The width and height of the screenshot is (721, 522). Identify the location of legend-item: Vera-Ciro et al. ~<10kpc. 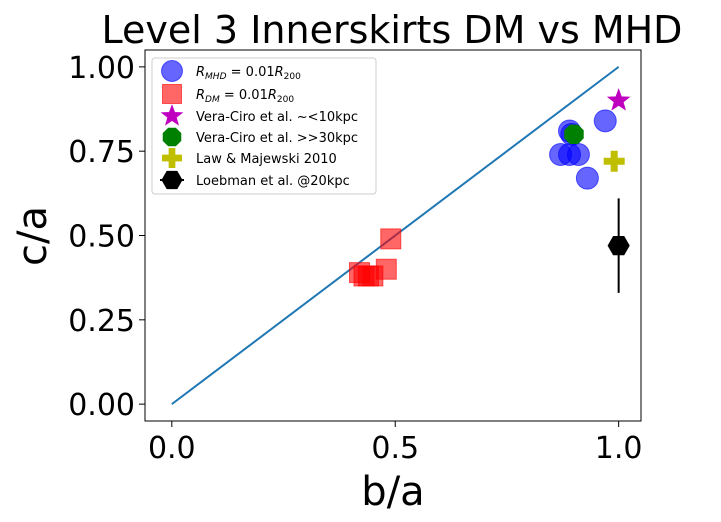
(259, 115).